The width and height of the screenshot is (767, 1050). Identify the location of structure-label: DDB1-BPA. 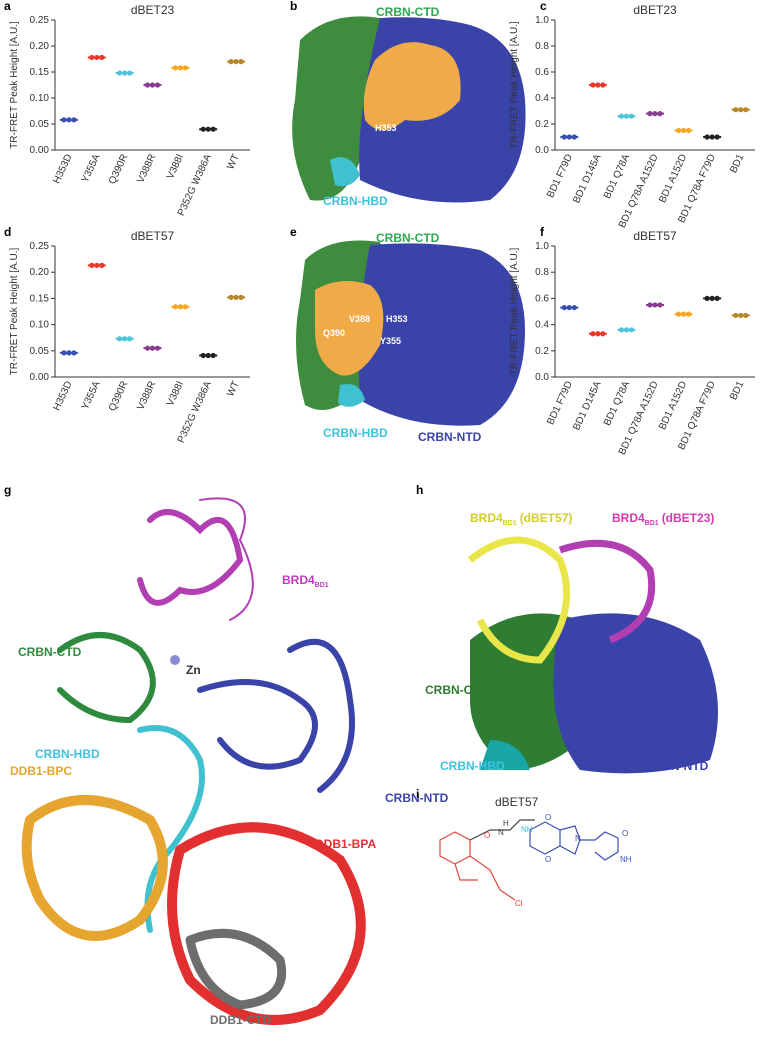
(345, 844).